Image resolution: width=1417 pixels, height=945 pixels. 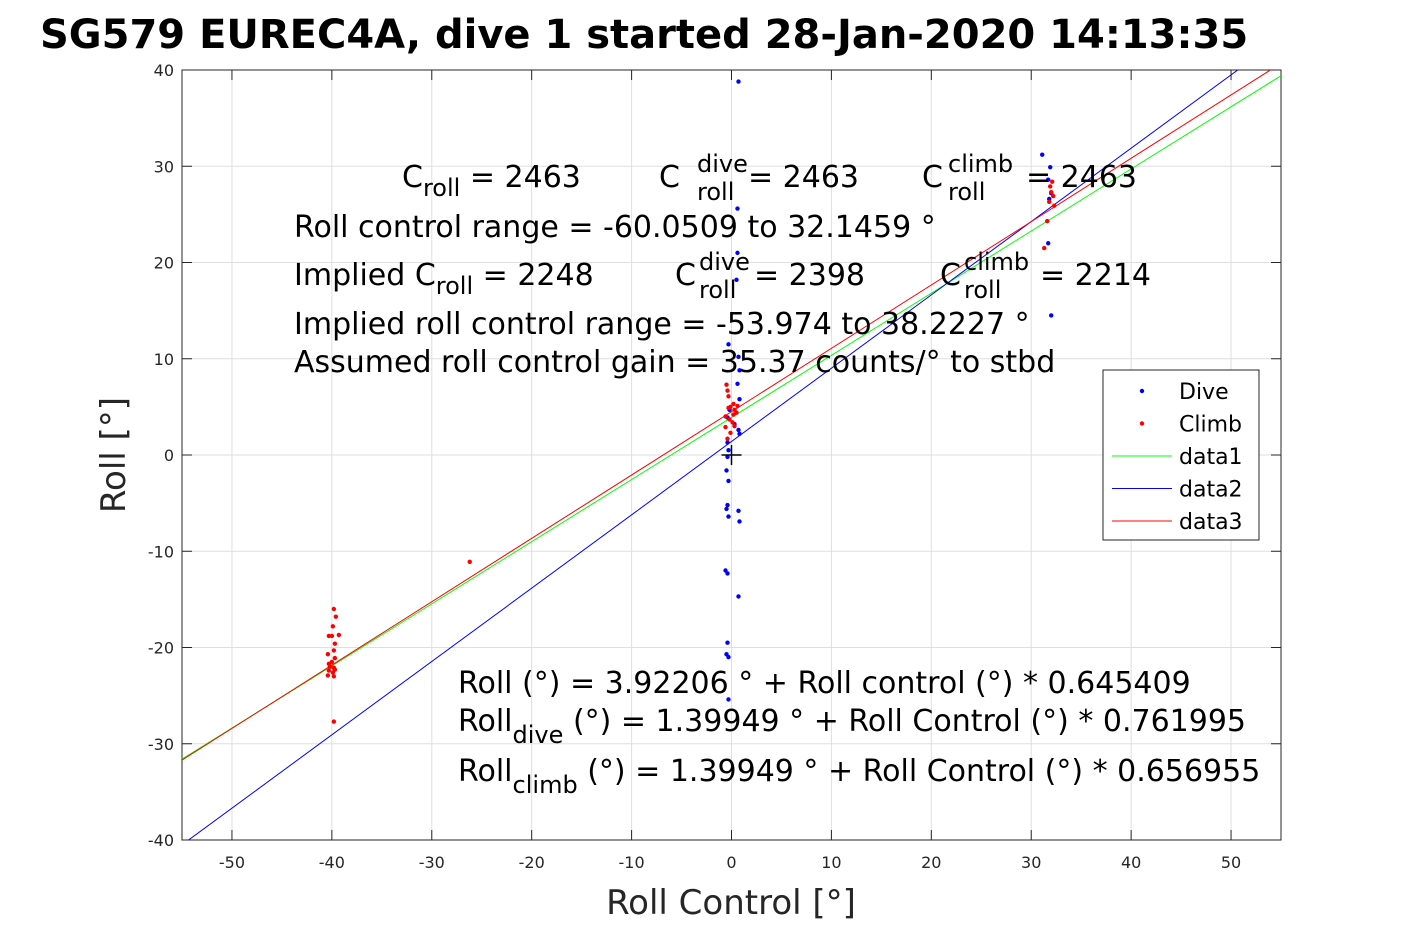 I want to click on annotation-implied-c-dive-value: = 2398, so click(x=809, y=275).